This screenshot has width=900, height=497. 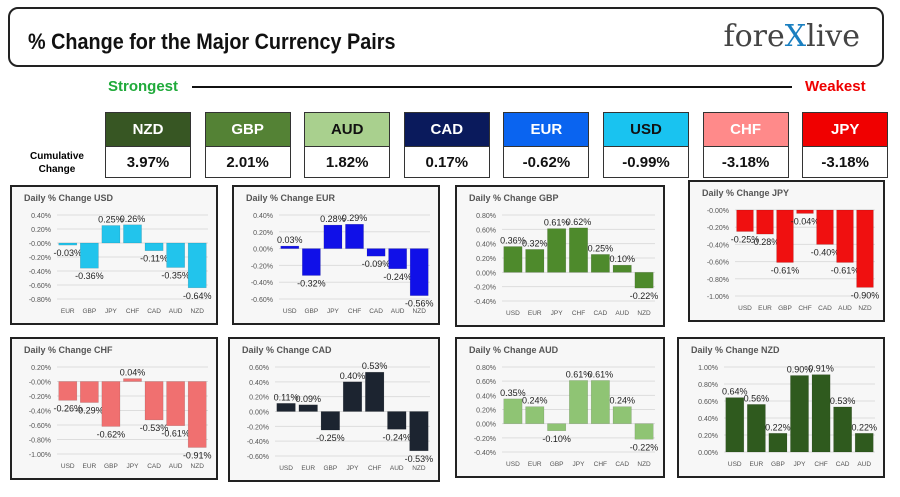 What do you see at coordinates (446, 130) in the screenshot?
I see `currency-code: CAD` at bounding box center [446, 130].